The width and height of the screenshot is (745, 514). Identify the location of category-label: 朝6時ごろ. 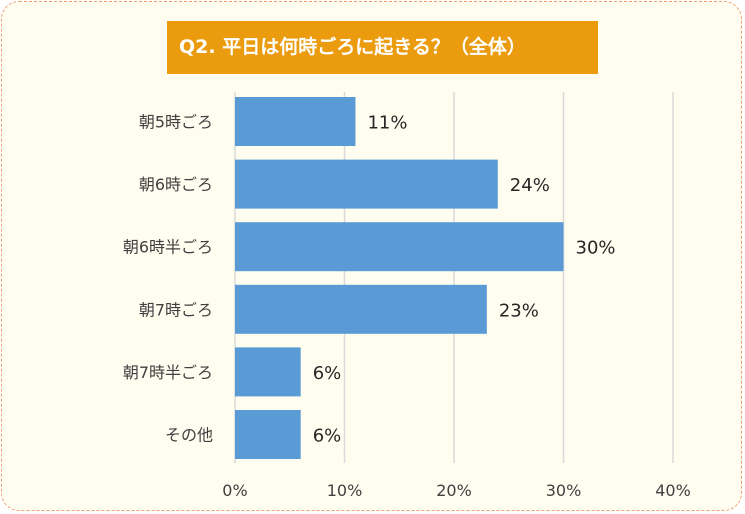
(176, 184).